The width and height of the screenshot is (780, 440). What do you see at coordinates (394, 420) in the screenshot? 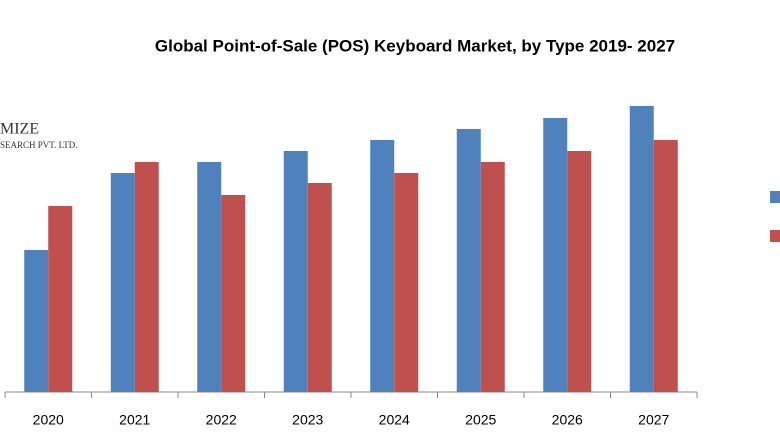
I see `x-tick-label: 2024` at bounding box center [394, 420].